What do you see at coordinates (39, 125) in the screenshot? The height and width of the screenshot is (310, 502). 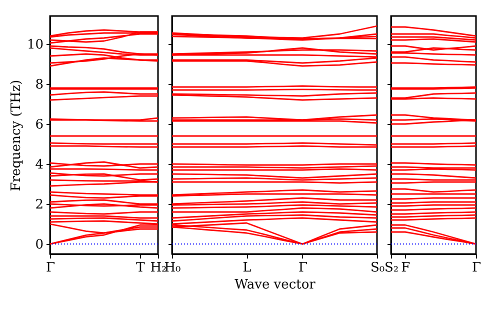 I see `y-tick-label: 6` at bounding box center [39, 125].